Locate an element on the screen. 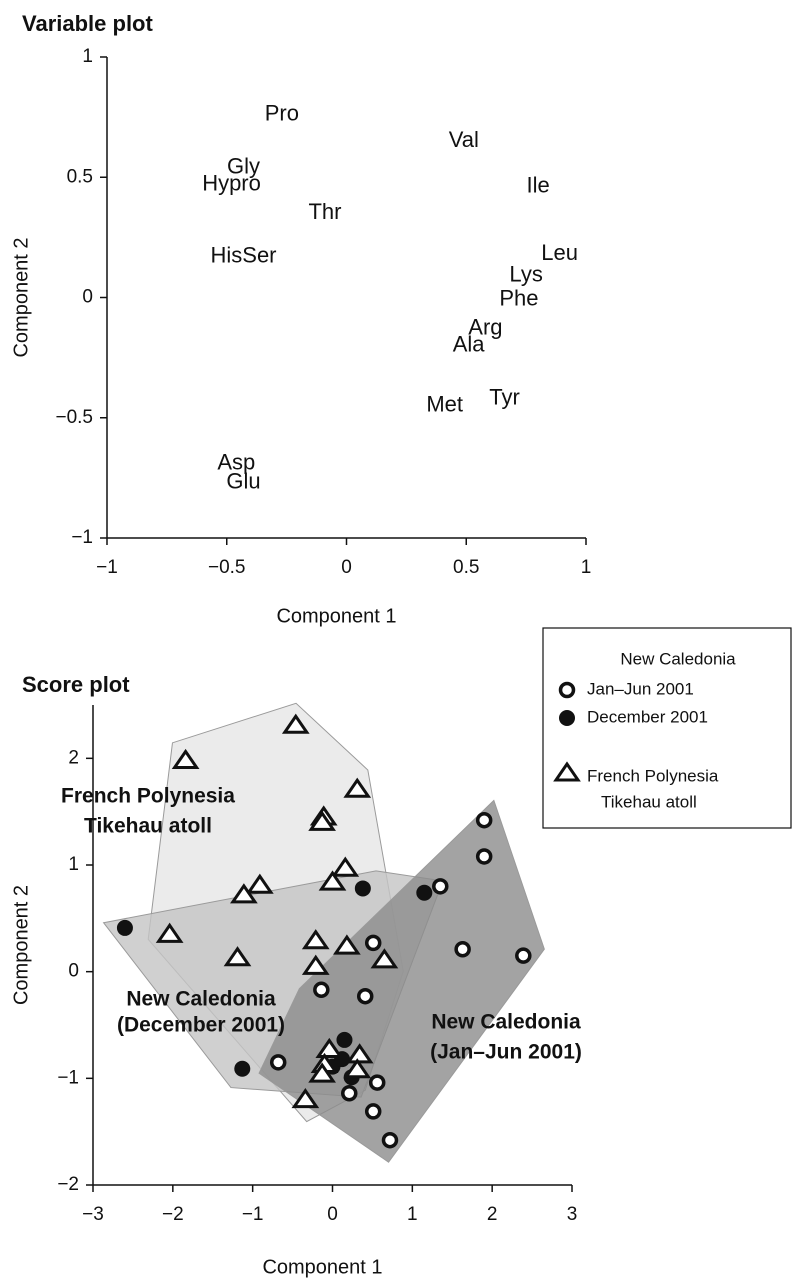 This screenshot has height=1283, width=793. legend-label: Tikehau atoll is located at coordinates (649, 801).